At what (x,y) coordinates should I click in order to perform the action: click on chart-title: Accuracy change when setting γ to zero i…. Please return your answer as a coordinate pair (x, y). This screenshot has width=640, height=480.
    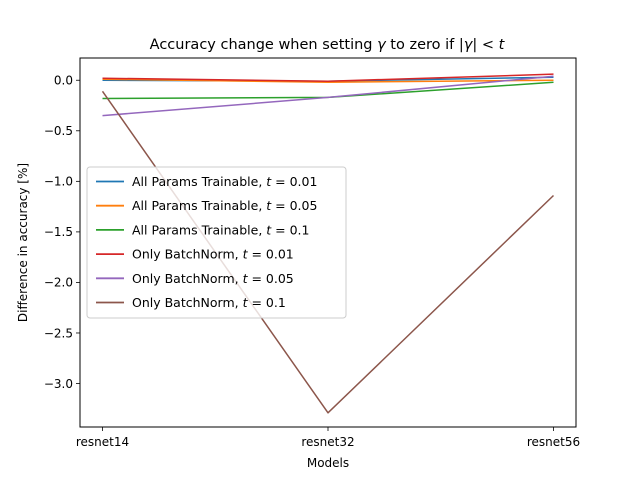
    Looking at the image, I should click on (328, 45).